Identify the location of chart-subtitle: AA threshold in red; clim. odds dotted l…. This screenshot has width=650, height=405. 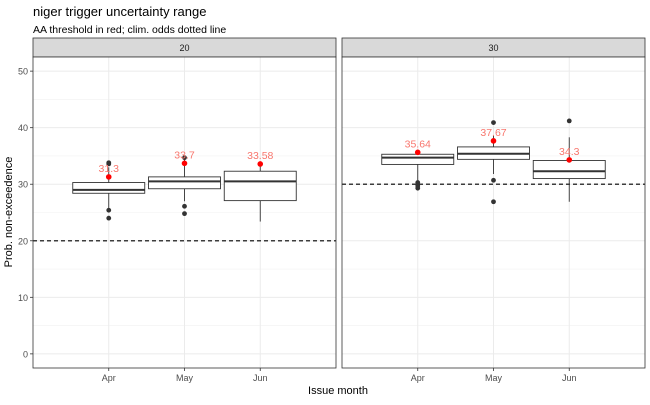
(129, 30).